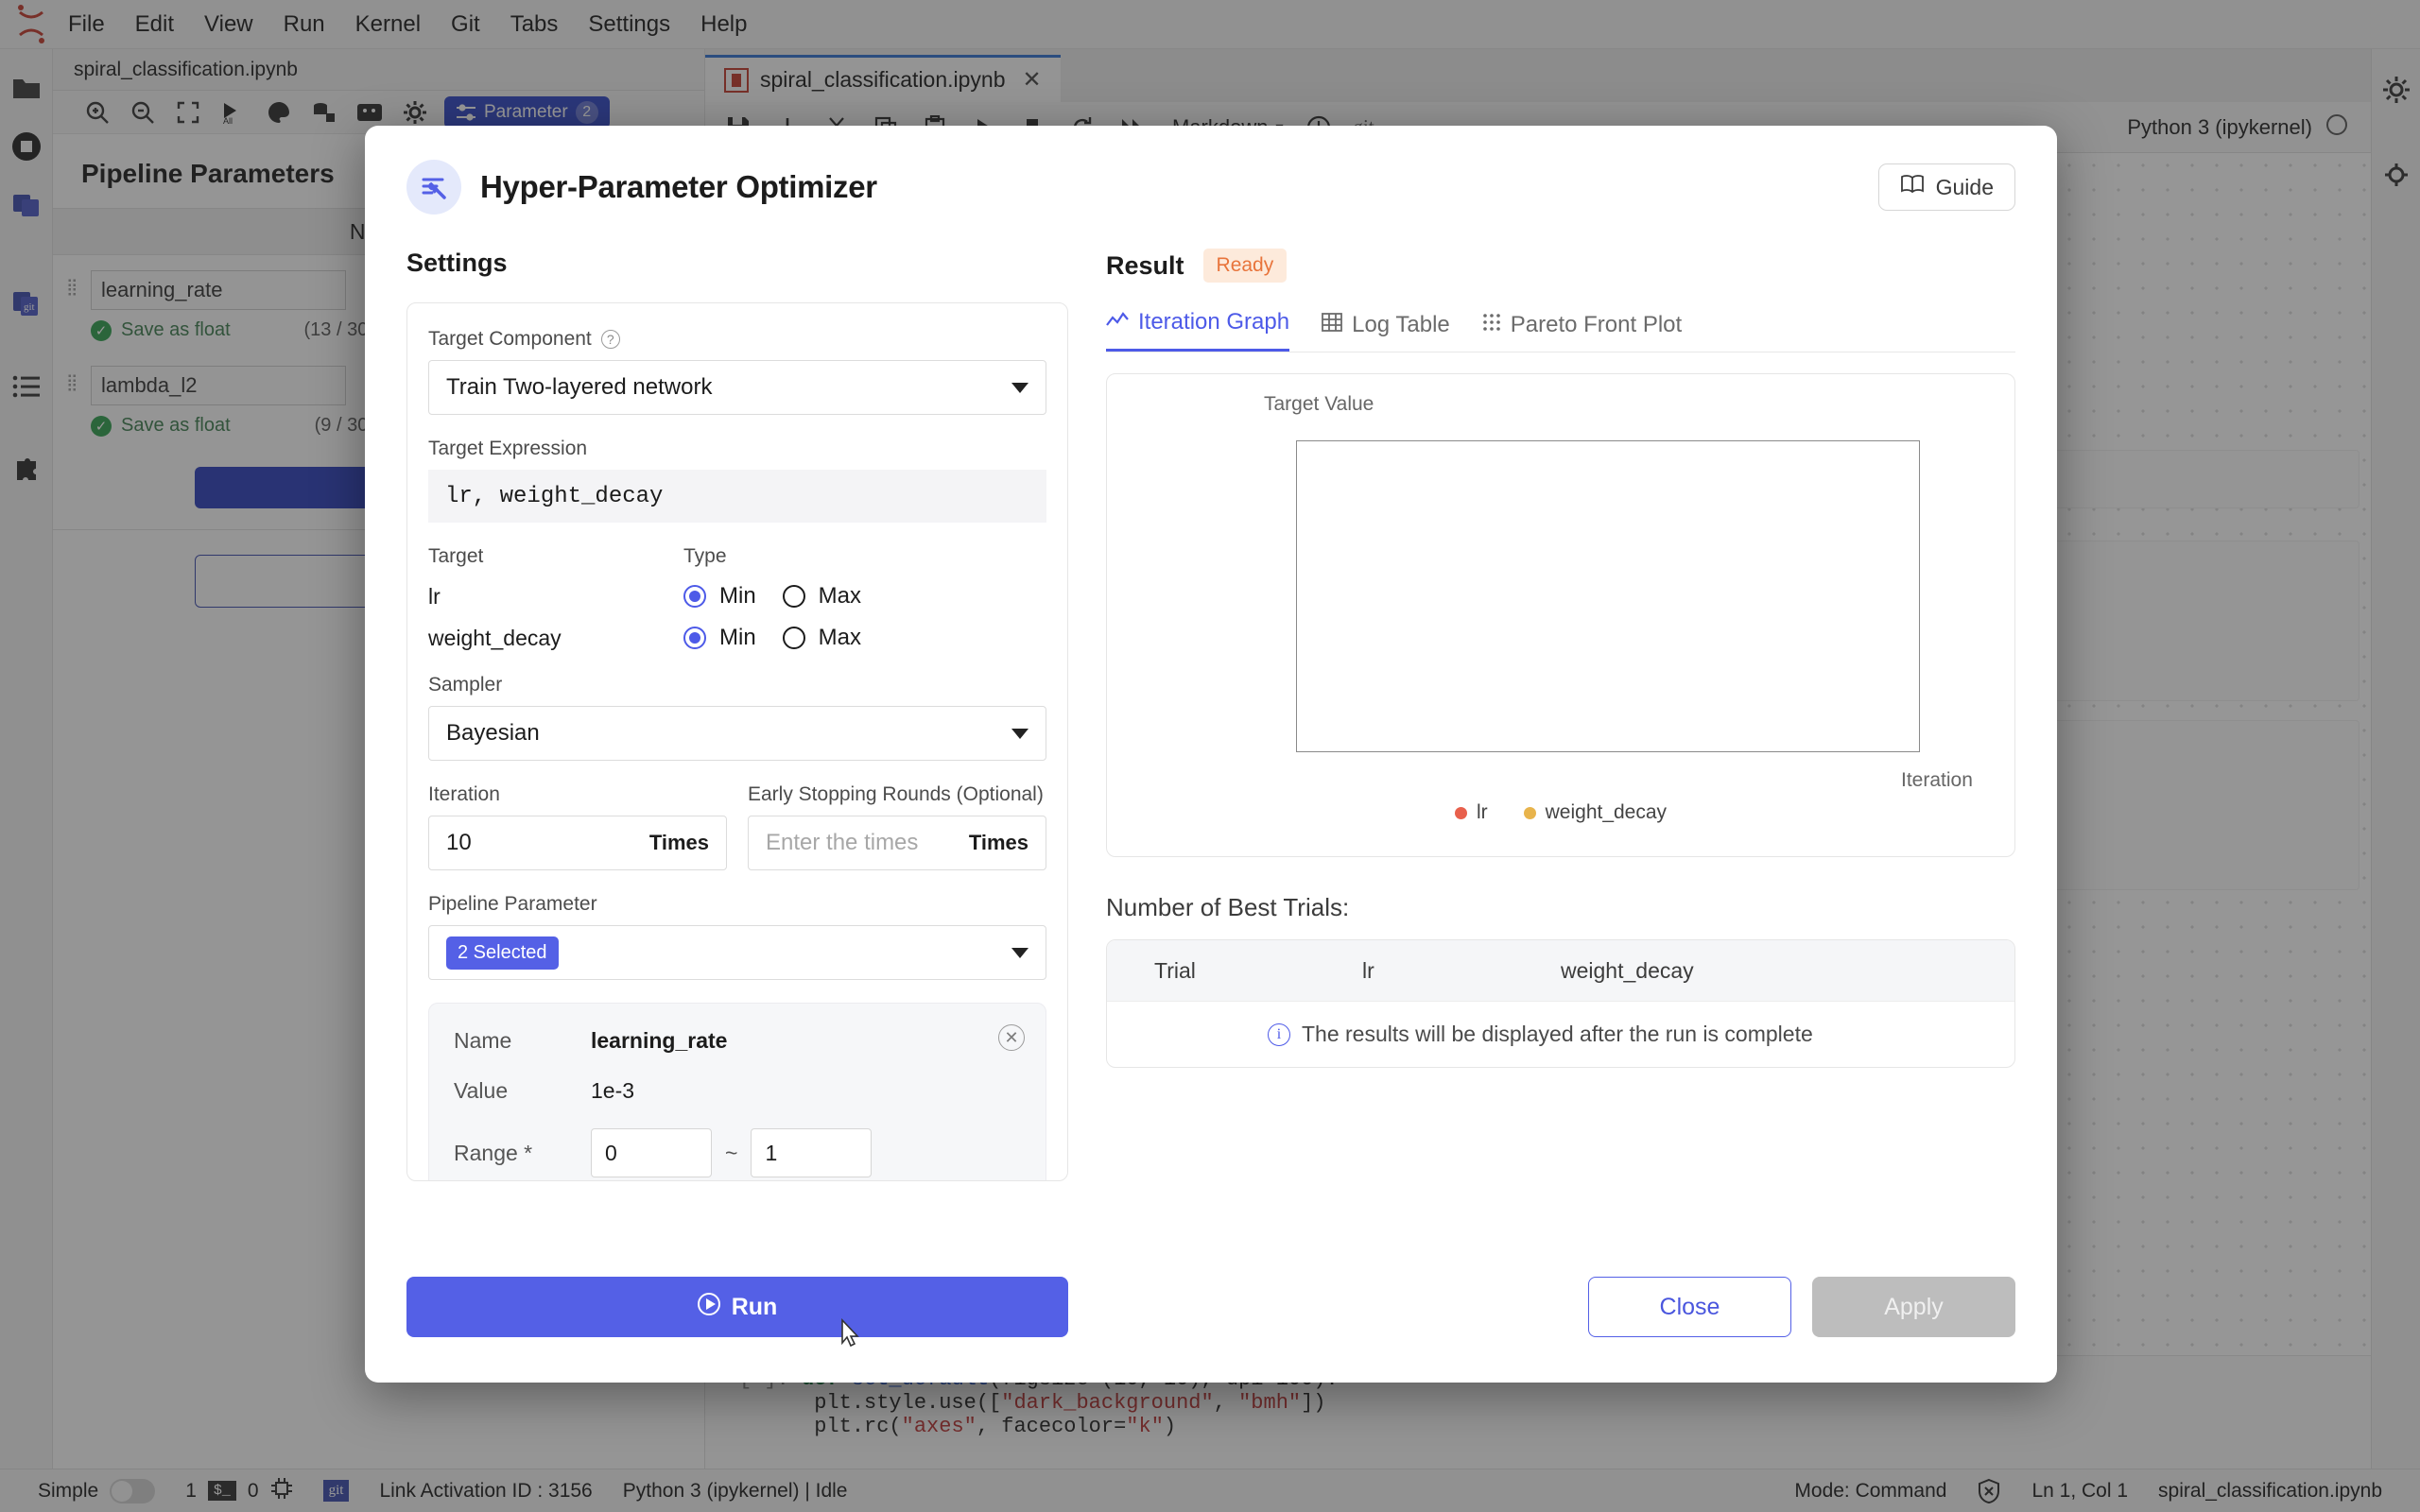 This screenshot has width=2420, height=1512. I want to click on simple-mode-toggle, so click(133, 1490).